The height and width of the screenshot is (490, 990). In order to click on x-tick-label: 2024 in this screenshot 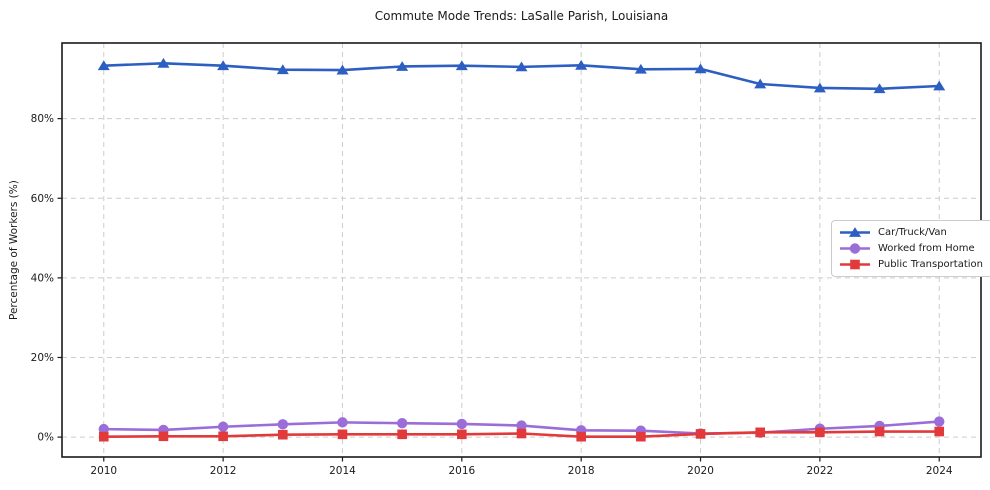, I will do `click(939, 471)`.